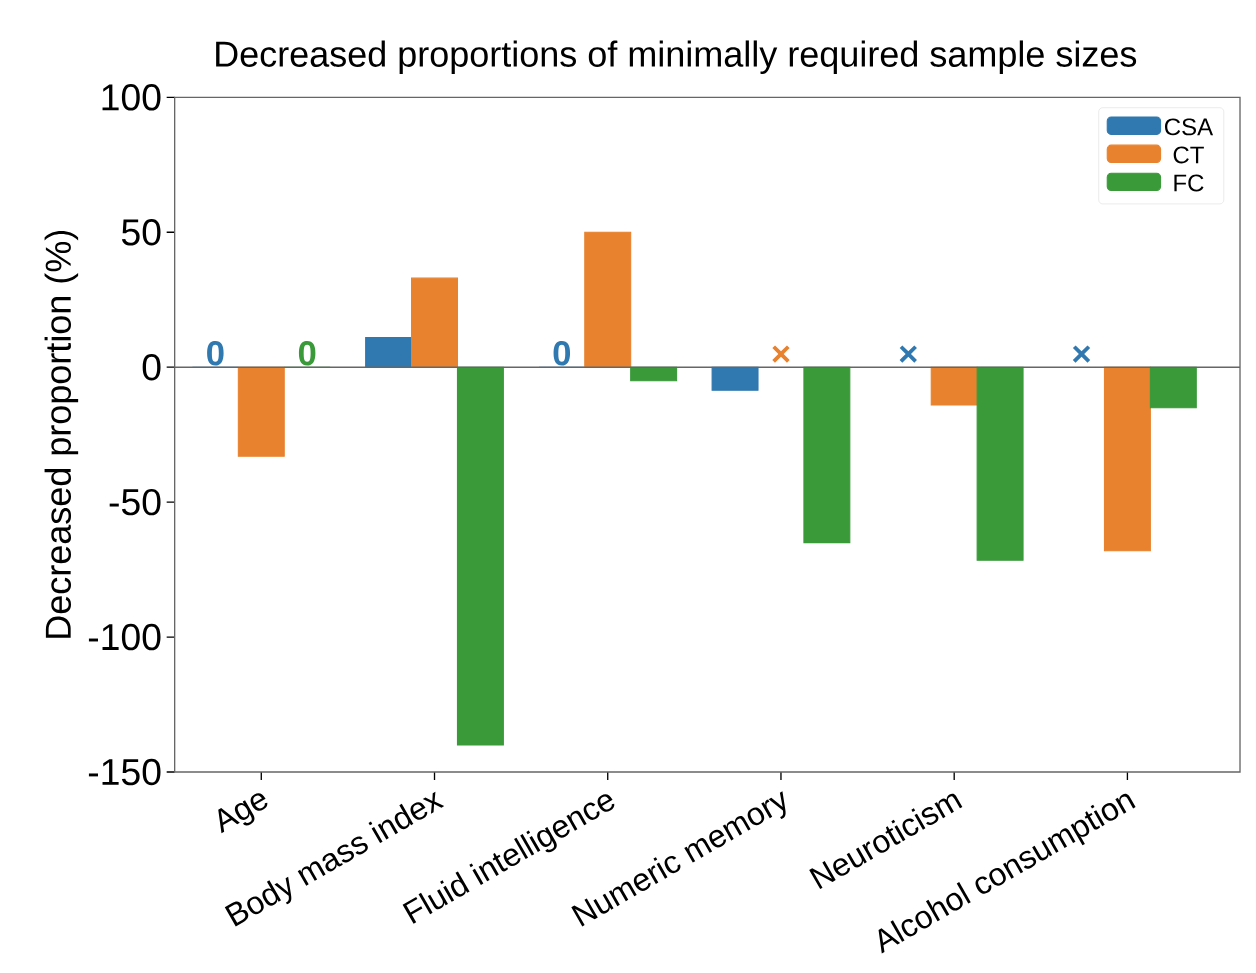 The height and width of the screenshot is (973, 1256). Describe the element at coordinates (1189, 127) in the screenshot. I see `legend-label: CSA` at that location.